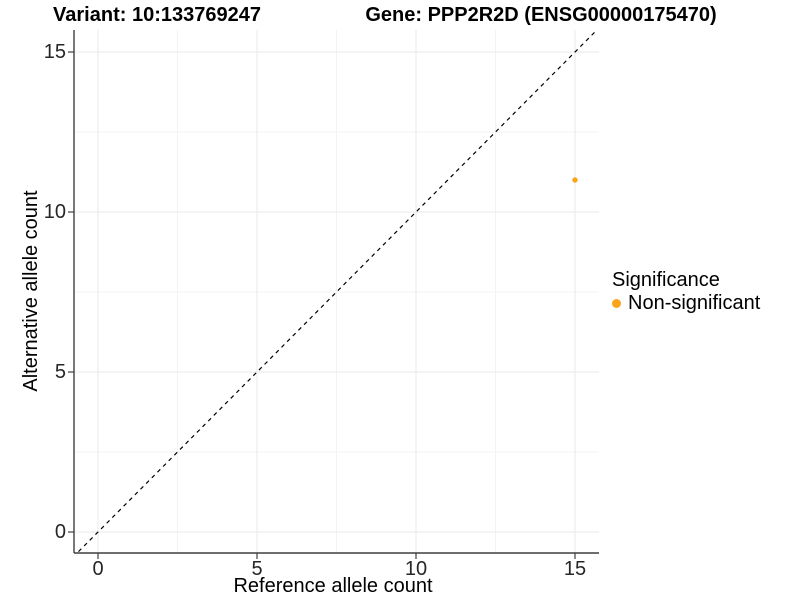 The height and width of the screenshot is (600, 800). What do you see at coordinates (54, 212) in the screenshot?
I see `y-tick-label: 10` at bounding box center [54, 212].